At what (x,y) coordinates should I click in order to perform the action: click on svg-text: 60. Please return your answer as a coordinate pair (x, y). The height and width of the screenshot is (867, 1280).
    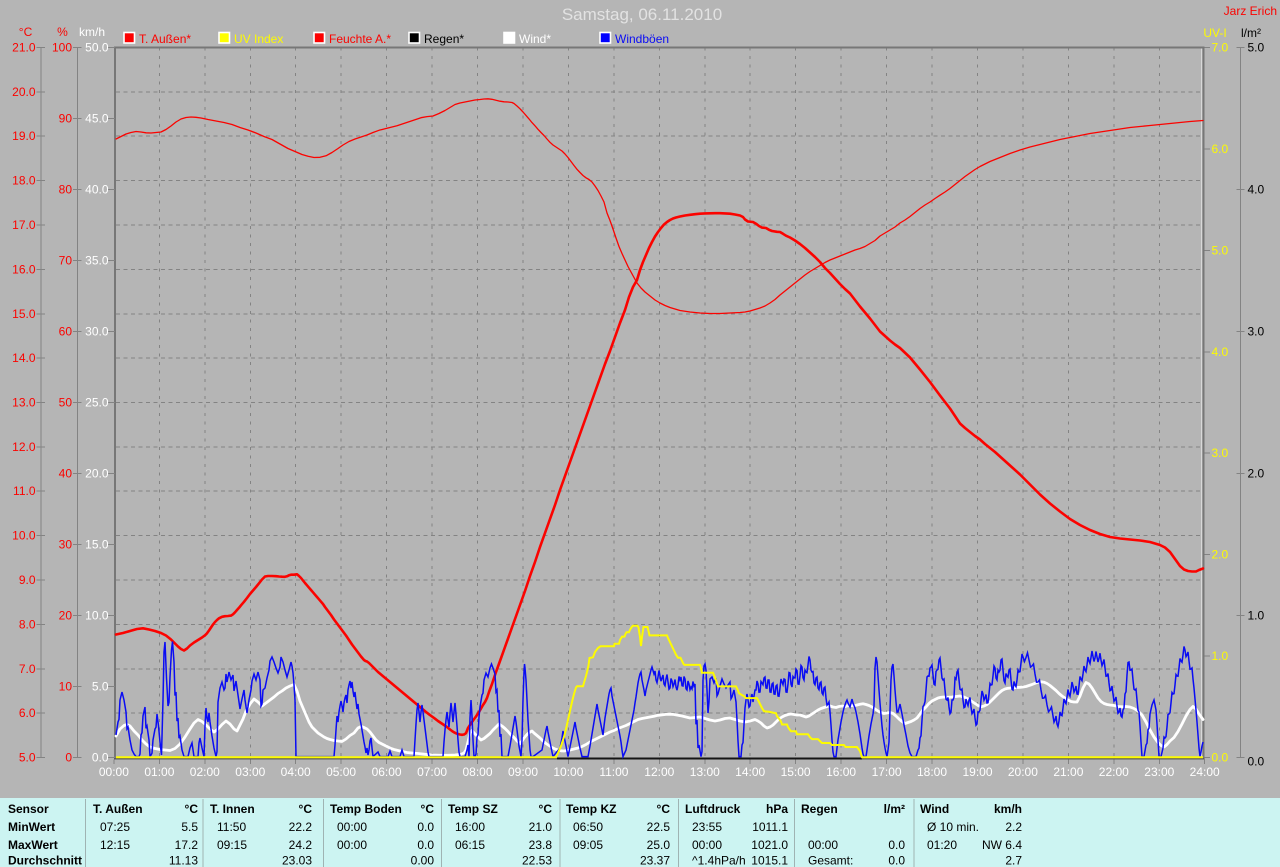
    Looking at the image, I should click on (66, 332).